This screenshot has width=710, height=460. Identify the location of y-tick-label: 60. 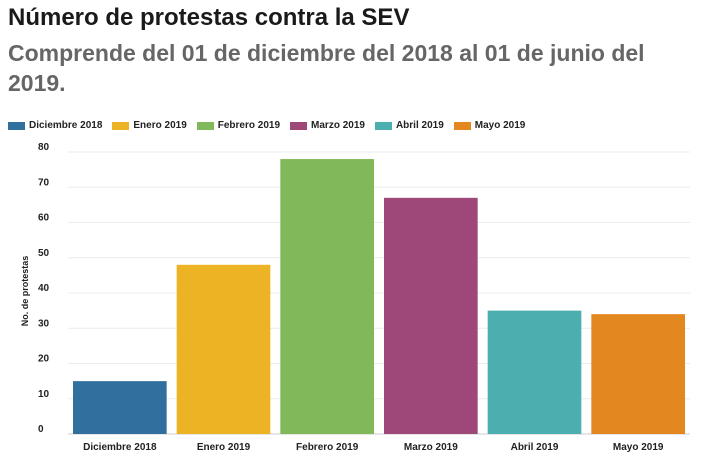
(44, 218).